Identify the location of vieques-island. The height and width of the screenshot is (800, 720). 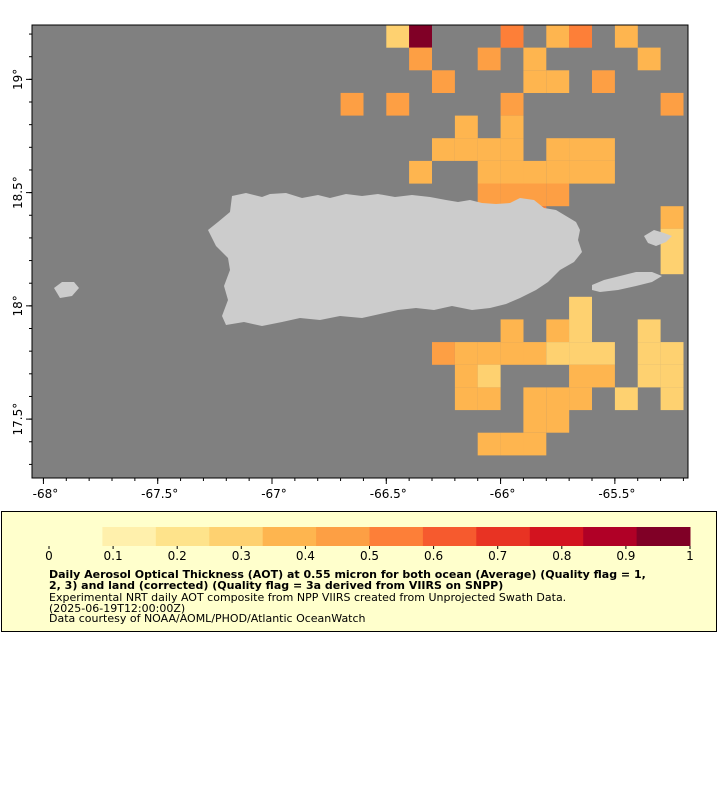
(627, 282).